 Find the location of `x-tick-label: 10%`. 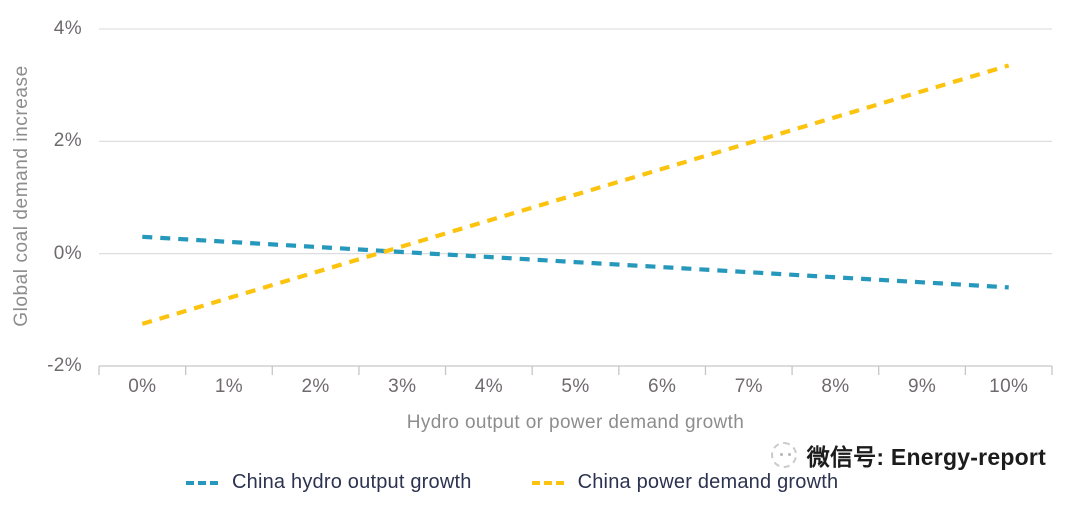

x-tick-label: 10% is located at coordinates (1009, 386).